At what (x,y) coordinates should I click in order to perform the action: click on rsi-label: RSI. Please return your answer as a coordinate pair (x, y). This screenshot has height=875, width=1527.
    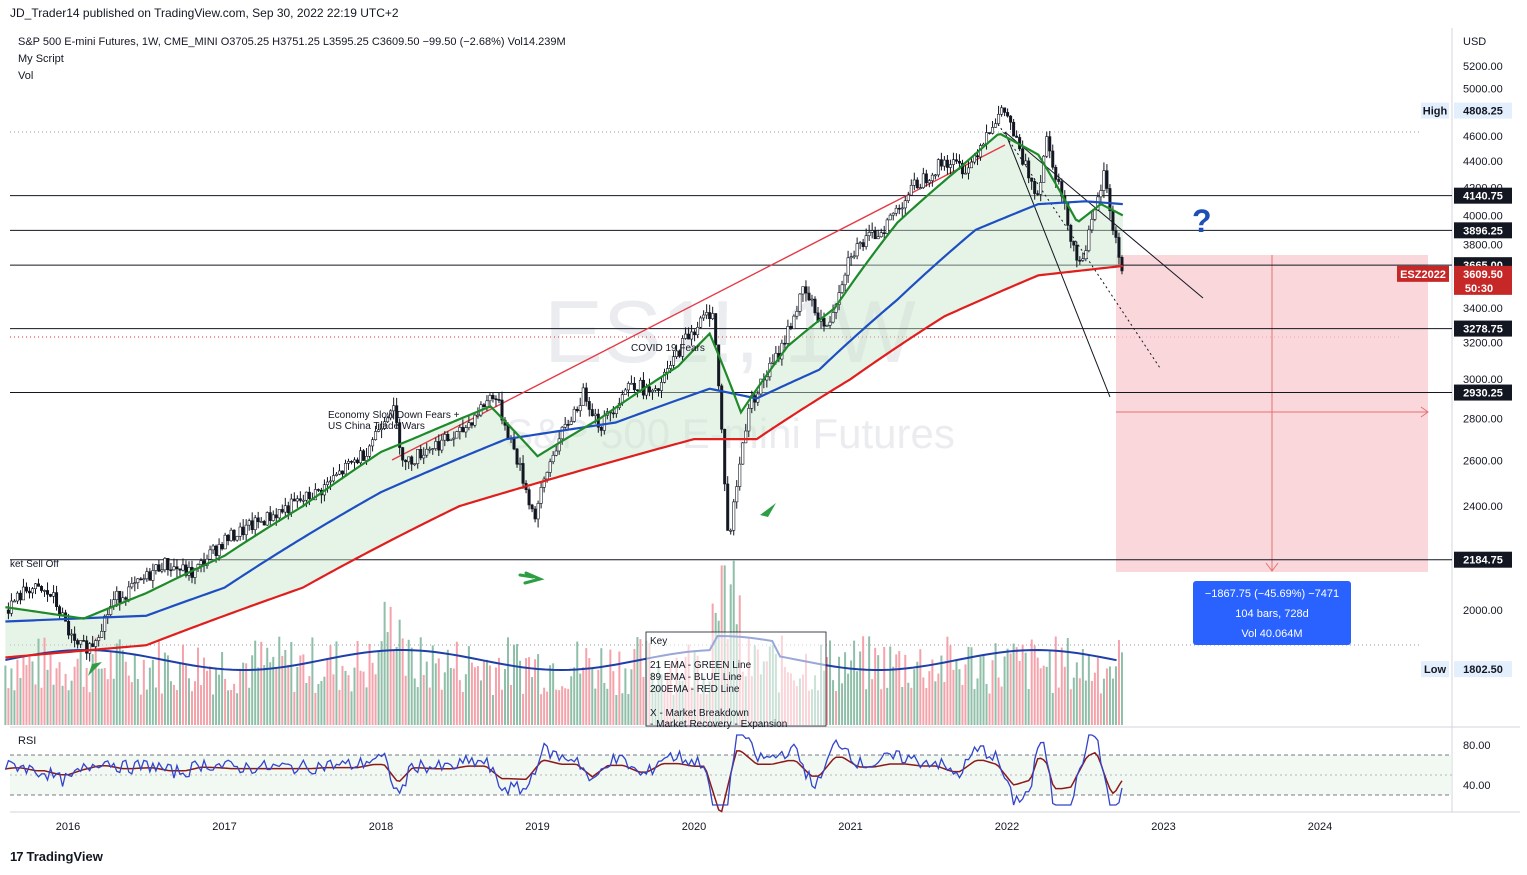
    Looking at the image, I should click on (27, 741).